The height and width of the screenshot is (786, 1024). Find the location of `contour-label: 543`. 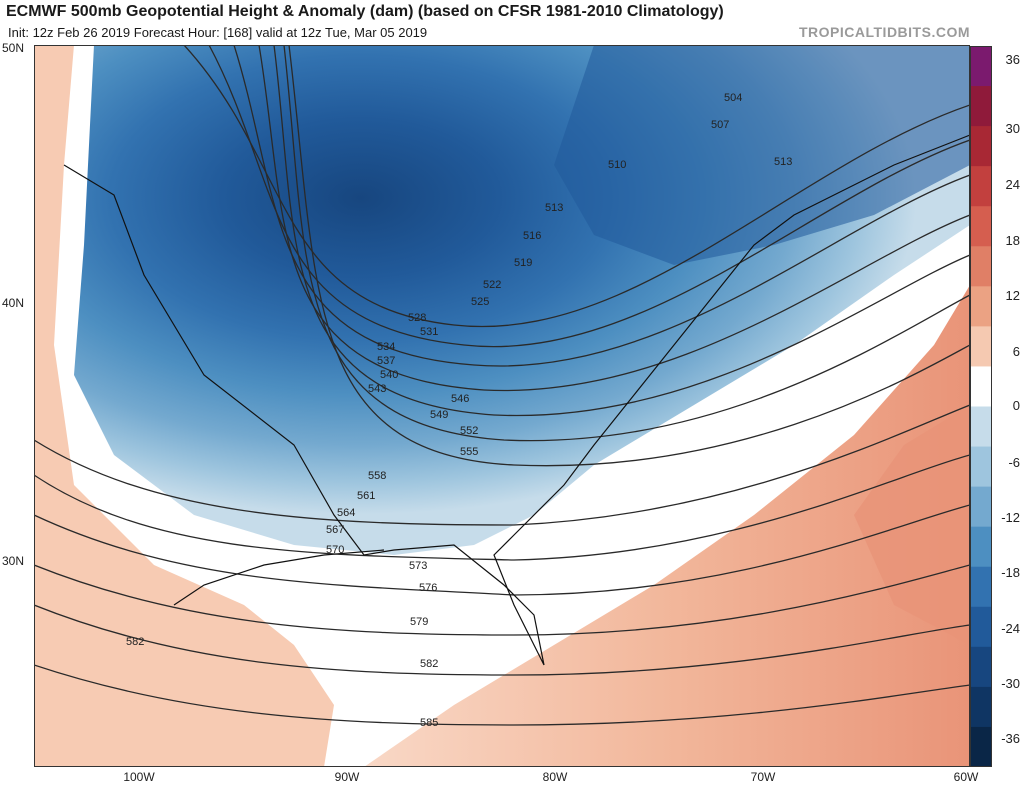

contour-label: 543 is located at coordinates (377, 389).